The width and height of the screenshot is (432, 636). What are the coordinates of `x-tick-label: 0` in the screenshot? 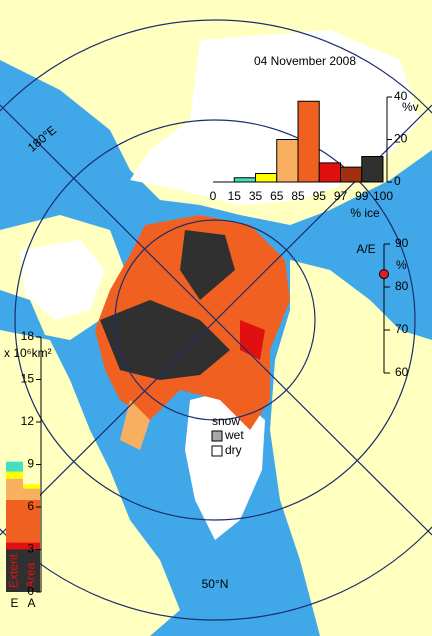 It's located at (213, 196).